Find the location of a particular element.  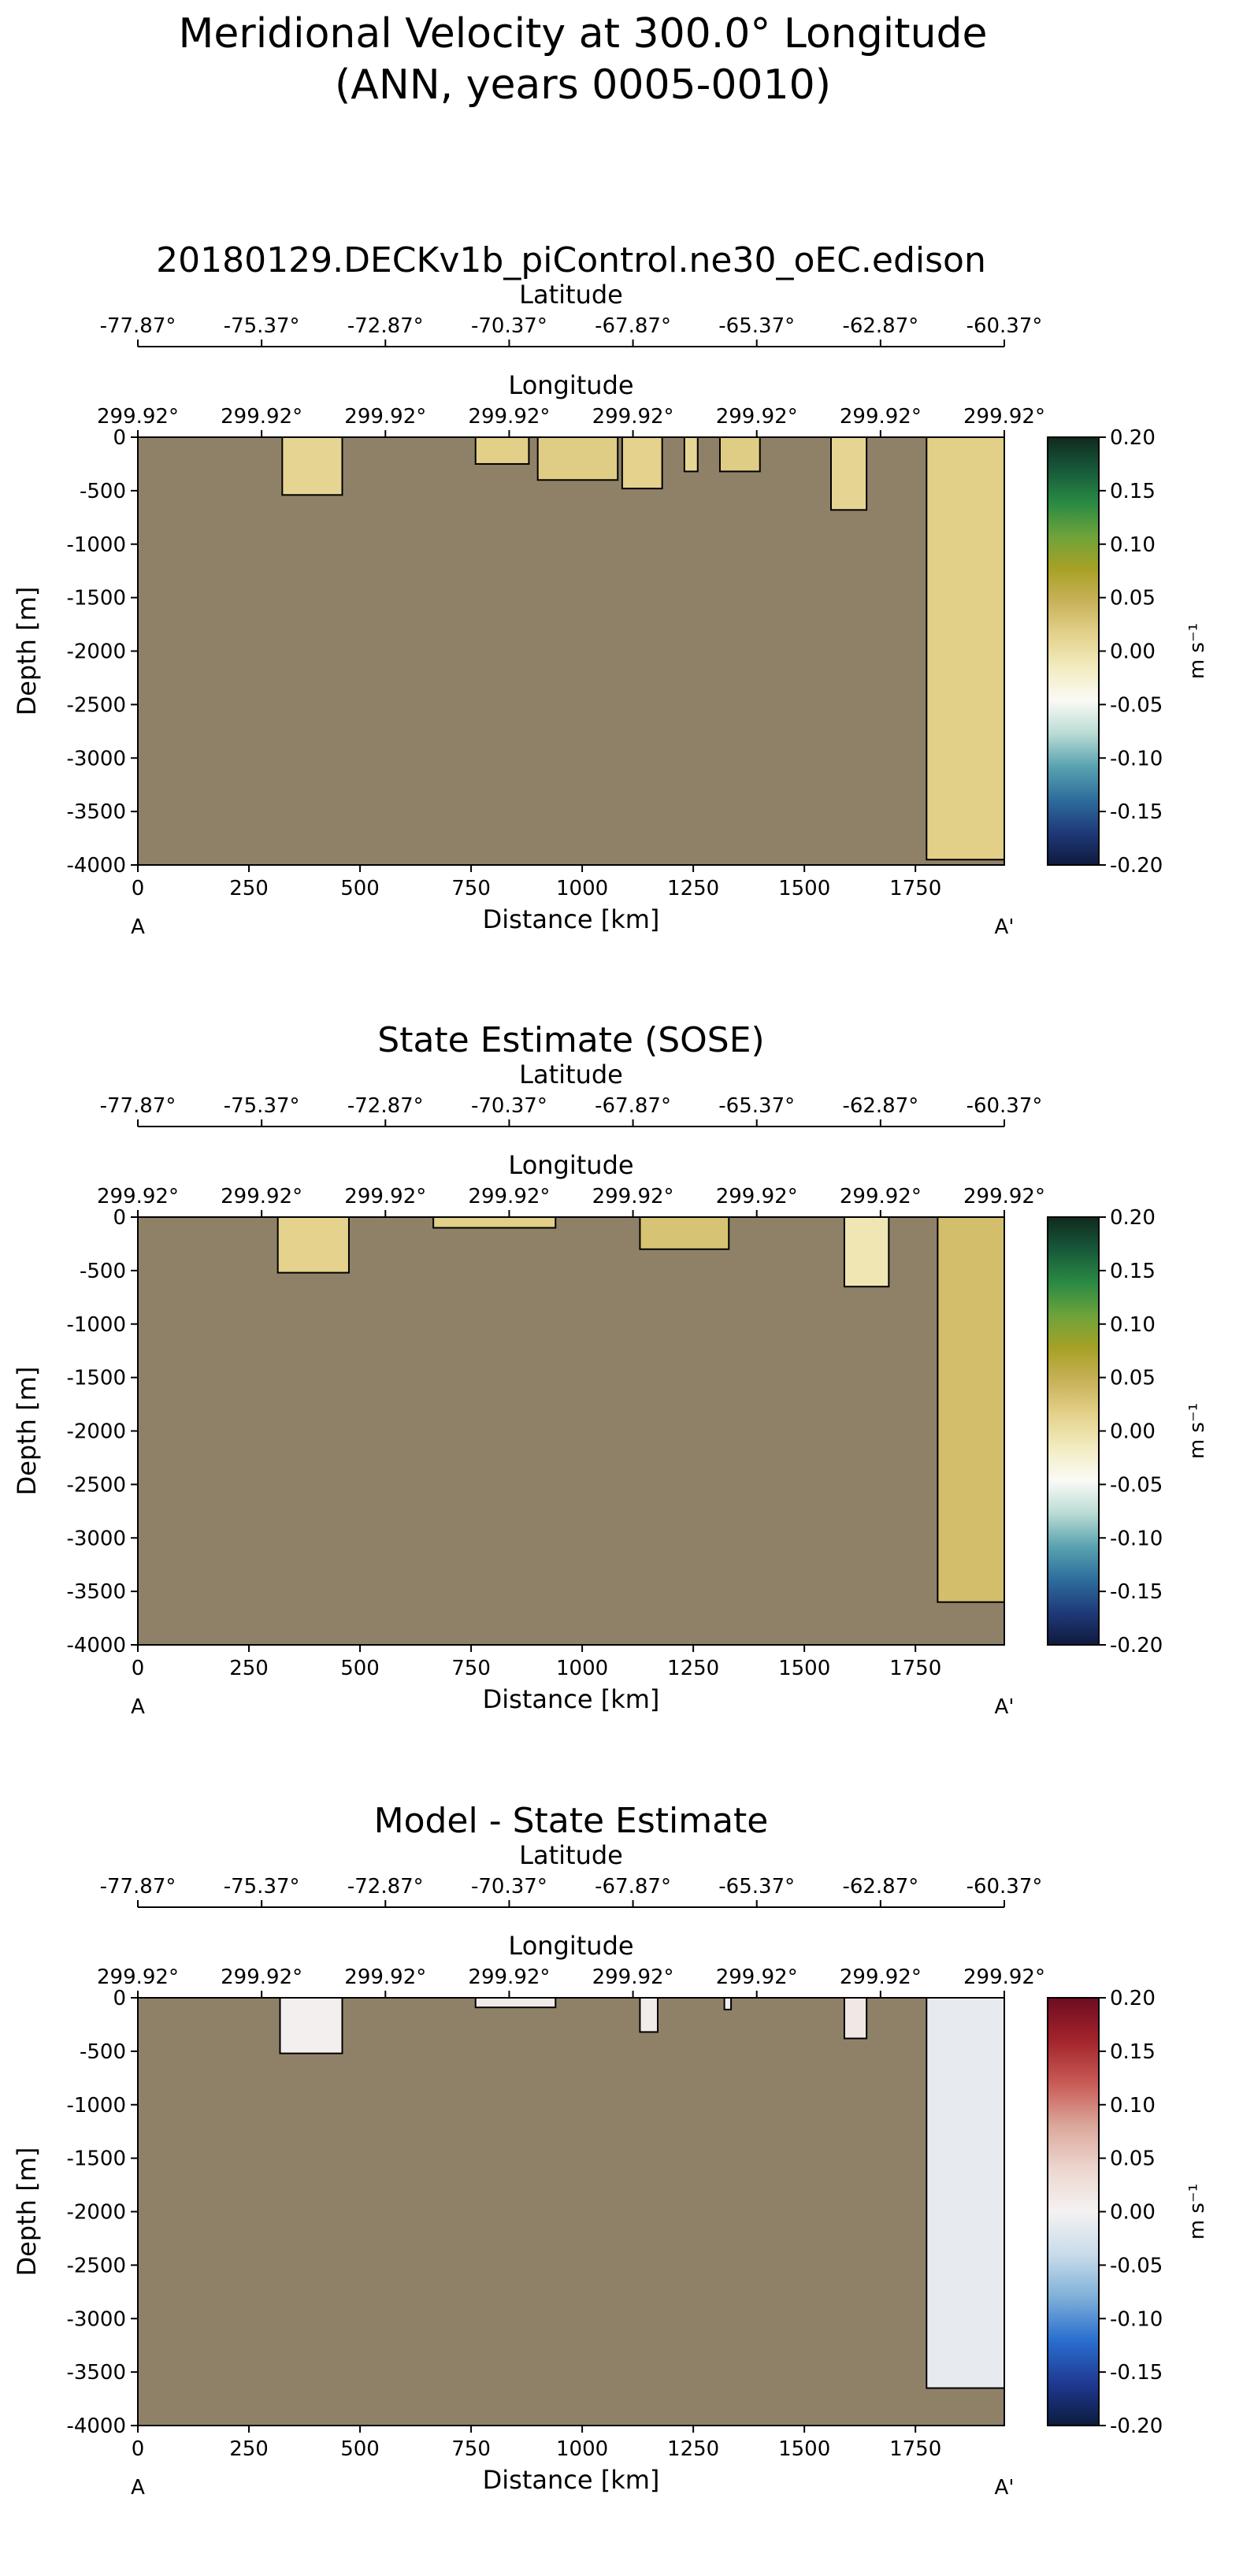

latitude-tick-label: -65.37° is located at coordinates (756, 1106).